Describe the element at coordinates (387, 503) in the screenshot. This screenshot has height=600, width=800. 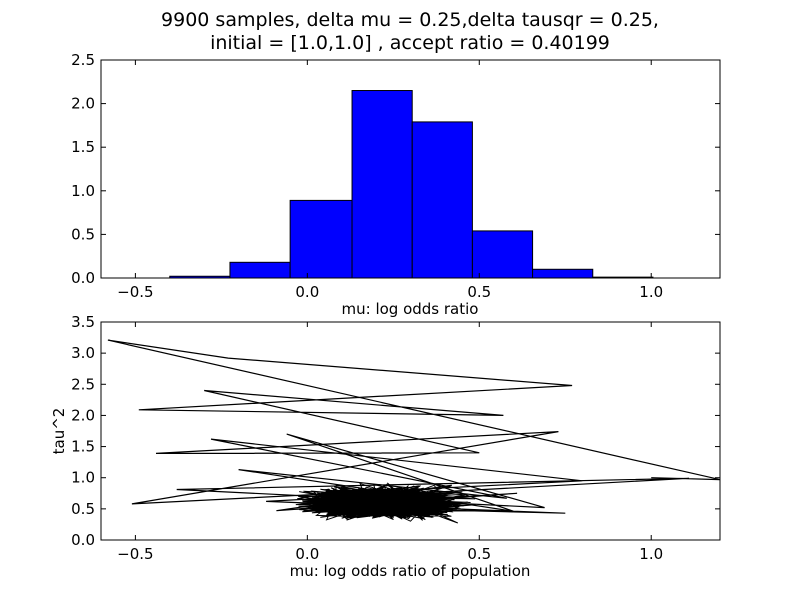
I see `trace-dense-cloud` at that location.